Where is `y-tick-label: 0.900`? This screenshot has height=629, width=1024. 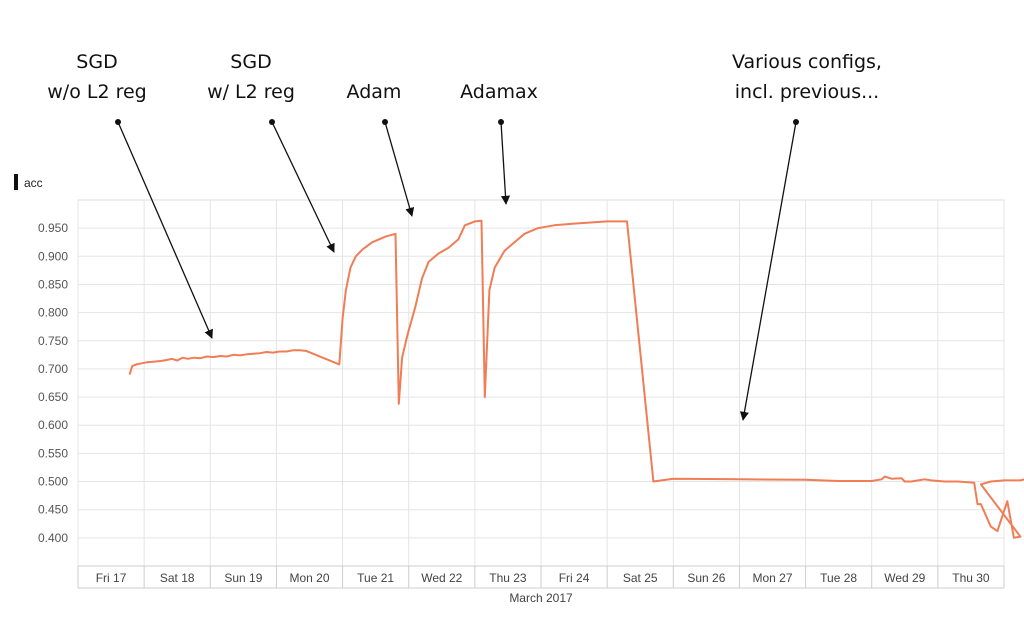 y-tick-label: 0.900 is located at coordinates (53, 256).